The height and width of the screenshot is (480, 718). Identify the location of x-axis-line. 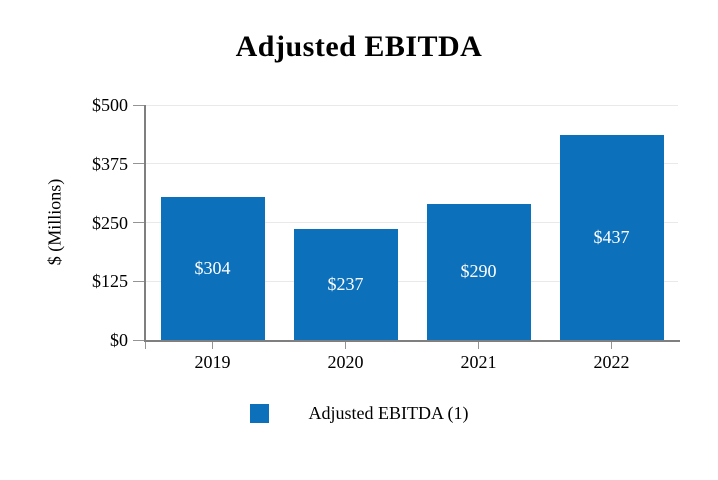
(412, 341).